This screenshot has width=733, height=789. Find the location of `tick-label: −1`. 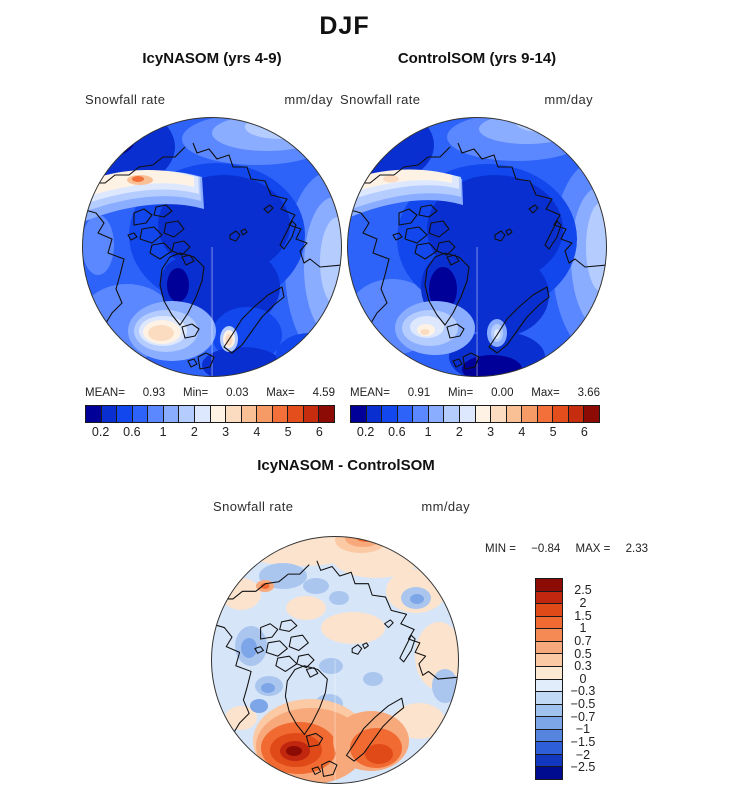

tick-label: −1 is located at coordinates (583, 729).